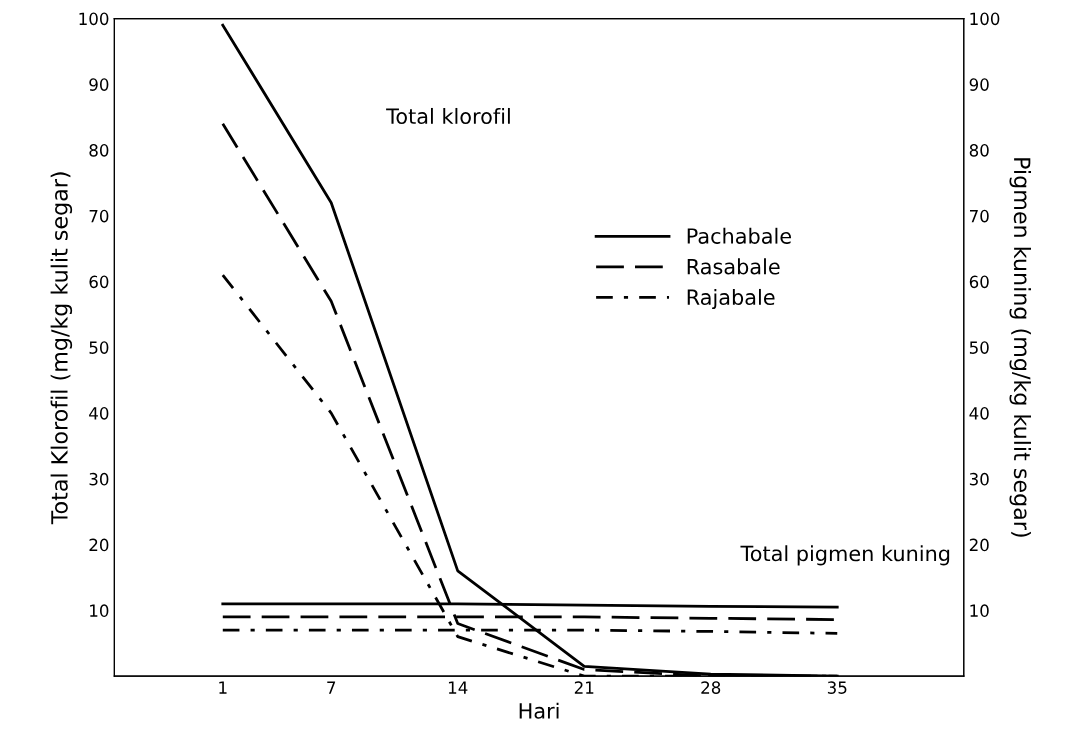 The height and width of the screenshot is (743, 1089). Describe the element at coordinates (979, 479) in the screenshot. I see `y2-tick-label: 30` at that location.